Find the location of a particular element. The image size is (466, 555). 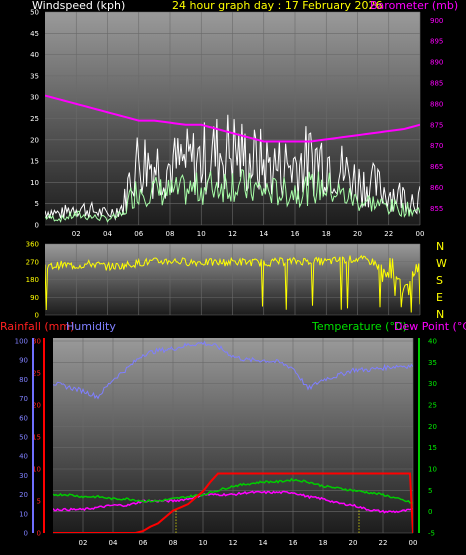

compass-n-top: N is located at coordinates (440, 246).